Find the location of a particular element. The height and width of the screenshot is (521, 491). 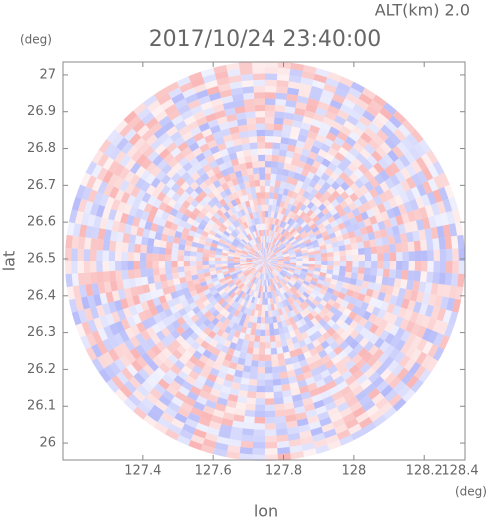

y-tick-label: 26.9 is located at coordinates (41, 111).